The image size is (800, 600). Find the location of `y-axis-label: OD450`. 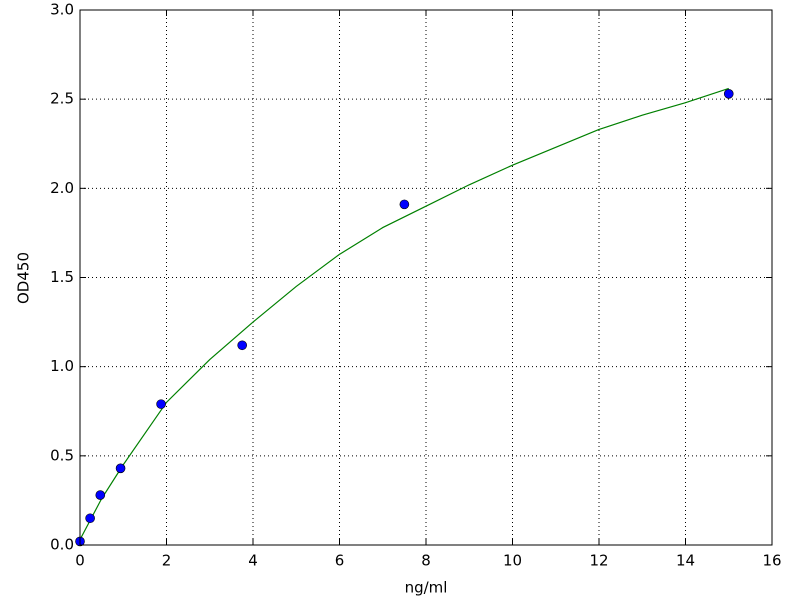

y-axis-label: OD450 is located at coordinates (24, 278).